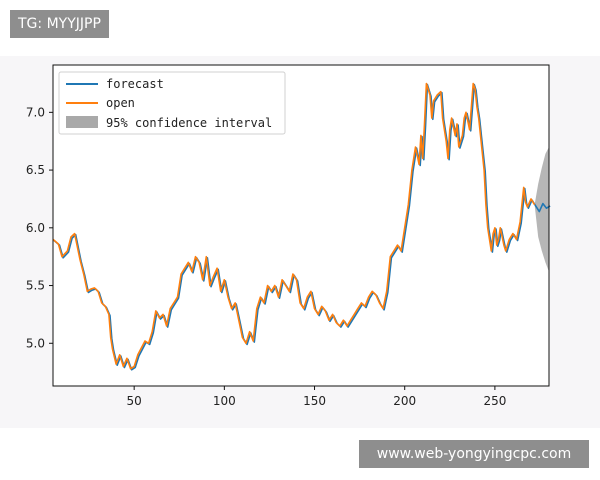  Describe the element at coordinates (120, 103) in the screenshot. I see `legend-open-label: open` at that location.